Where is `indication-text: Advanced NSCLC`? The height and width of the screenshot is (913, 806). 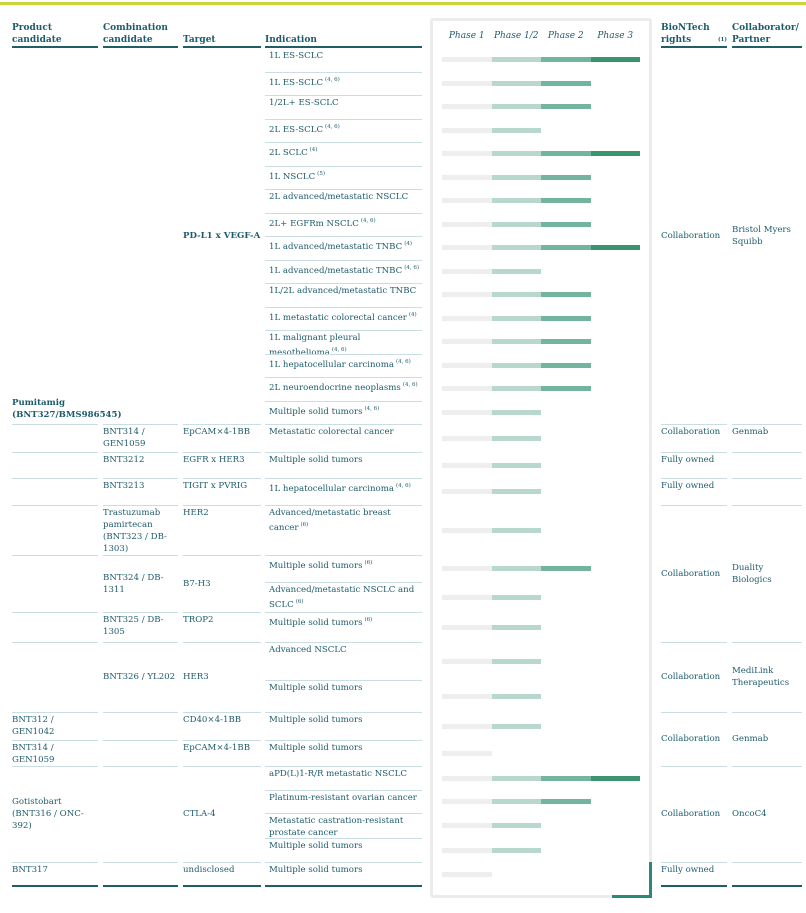 indication-text: Advanced NSCLC is located at coordinates (308, 650).